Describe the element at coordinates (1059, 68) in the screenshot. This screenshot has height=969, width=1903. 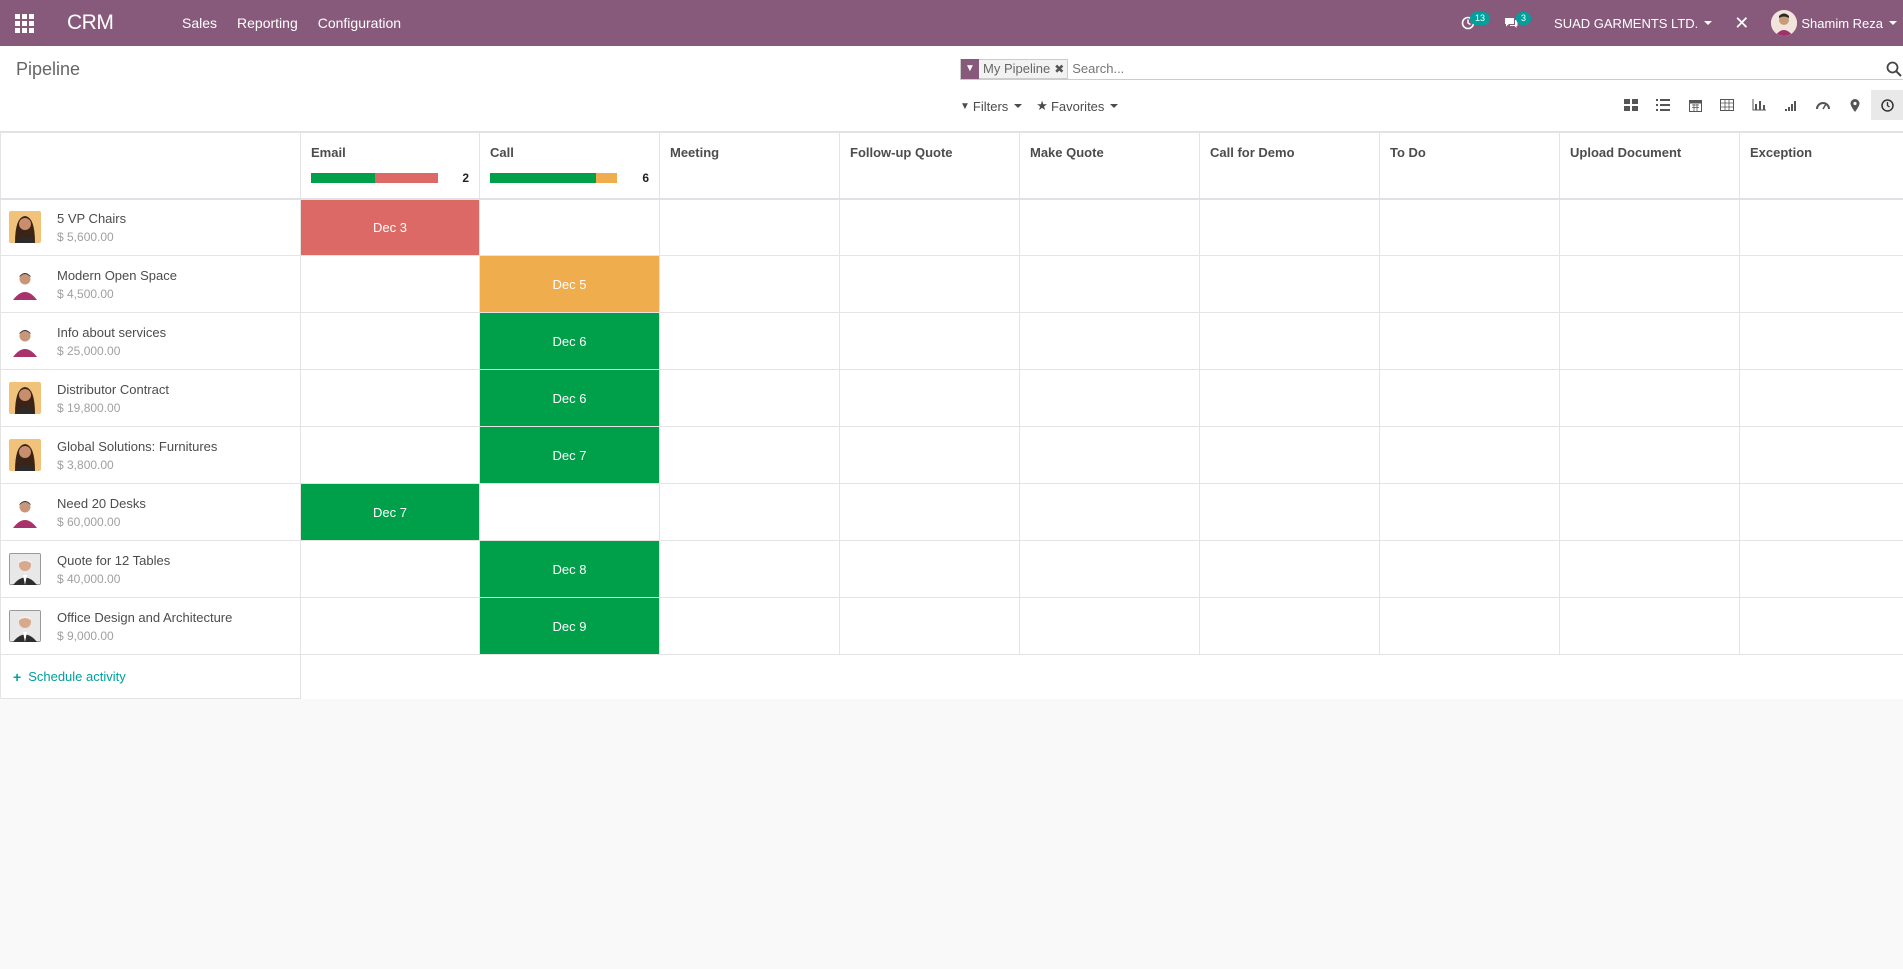
I see `facet-remove-icon: ✖` at that location.